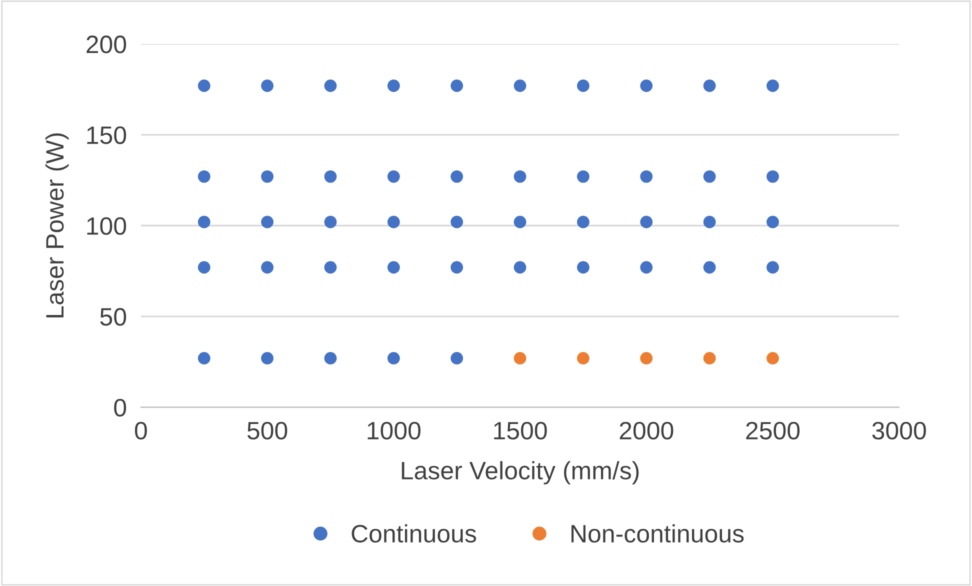 This screenshot has height=586, width=972. What do you see at coordinates (414, 533) in the screenshot?
I see `legend-label: Continuous` at bounding box center [414, 533].